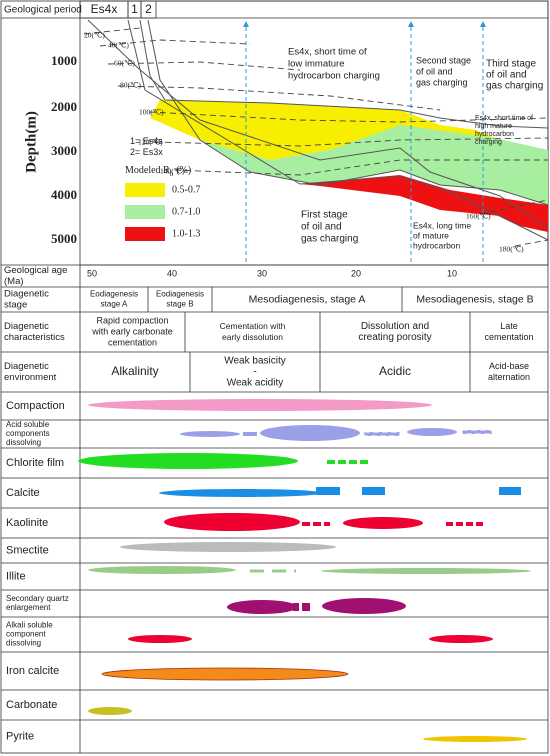  Describe the element at coordinates (395, 326) in the screenshot. I see `cell-text: Dissolution and` at that location.